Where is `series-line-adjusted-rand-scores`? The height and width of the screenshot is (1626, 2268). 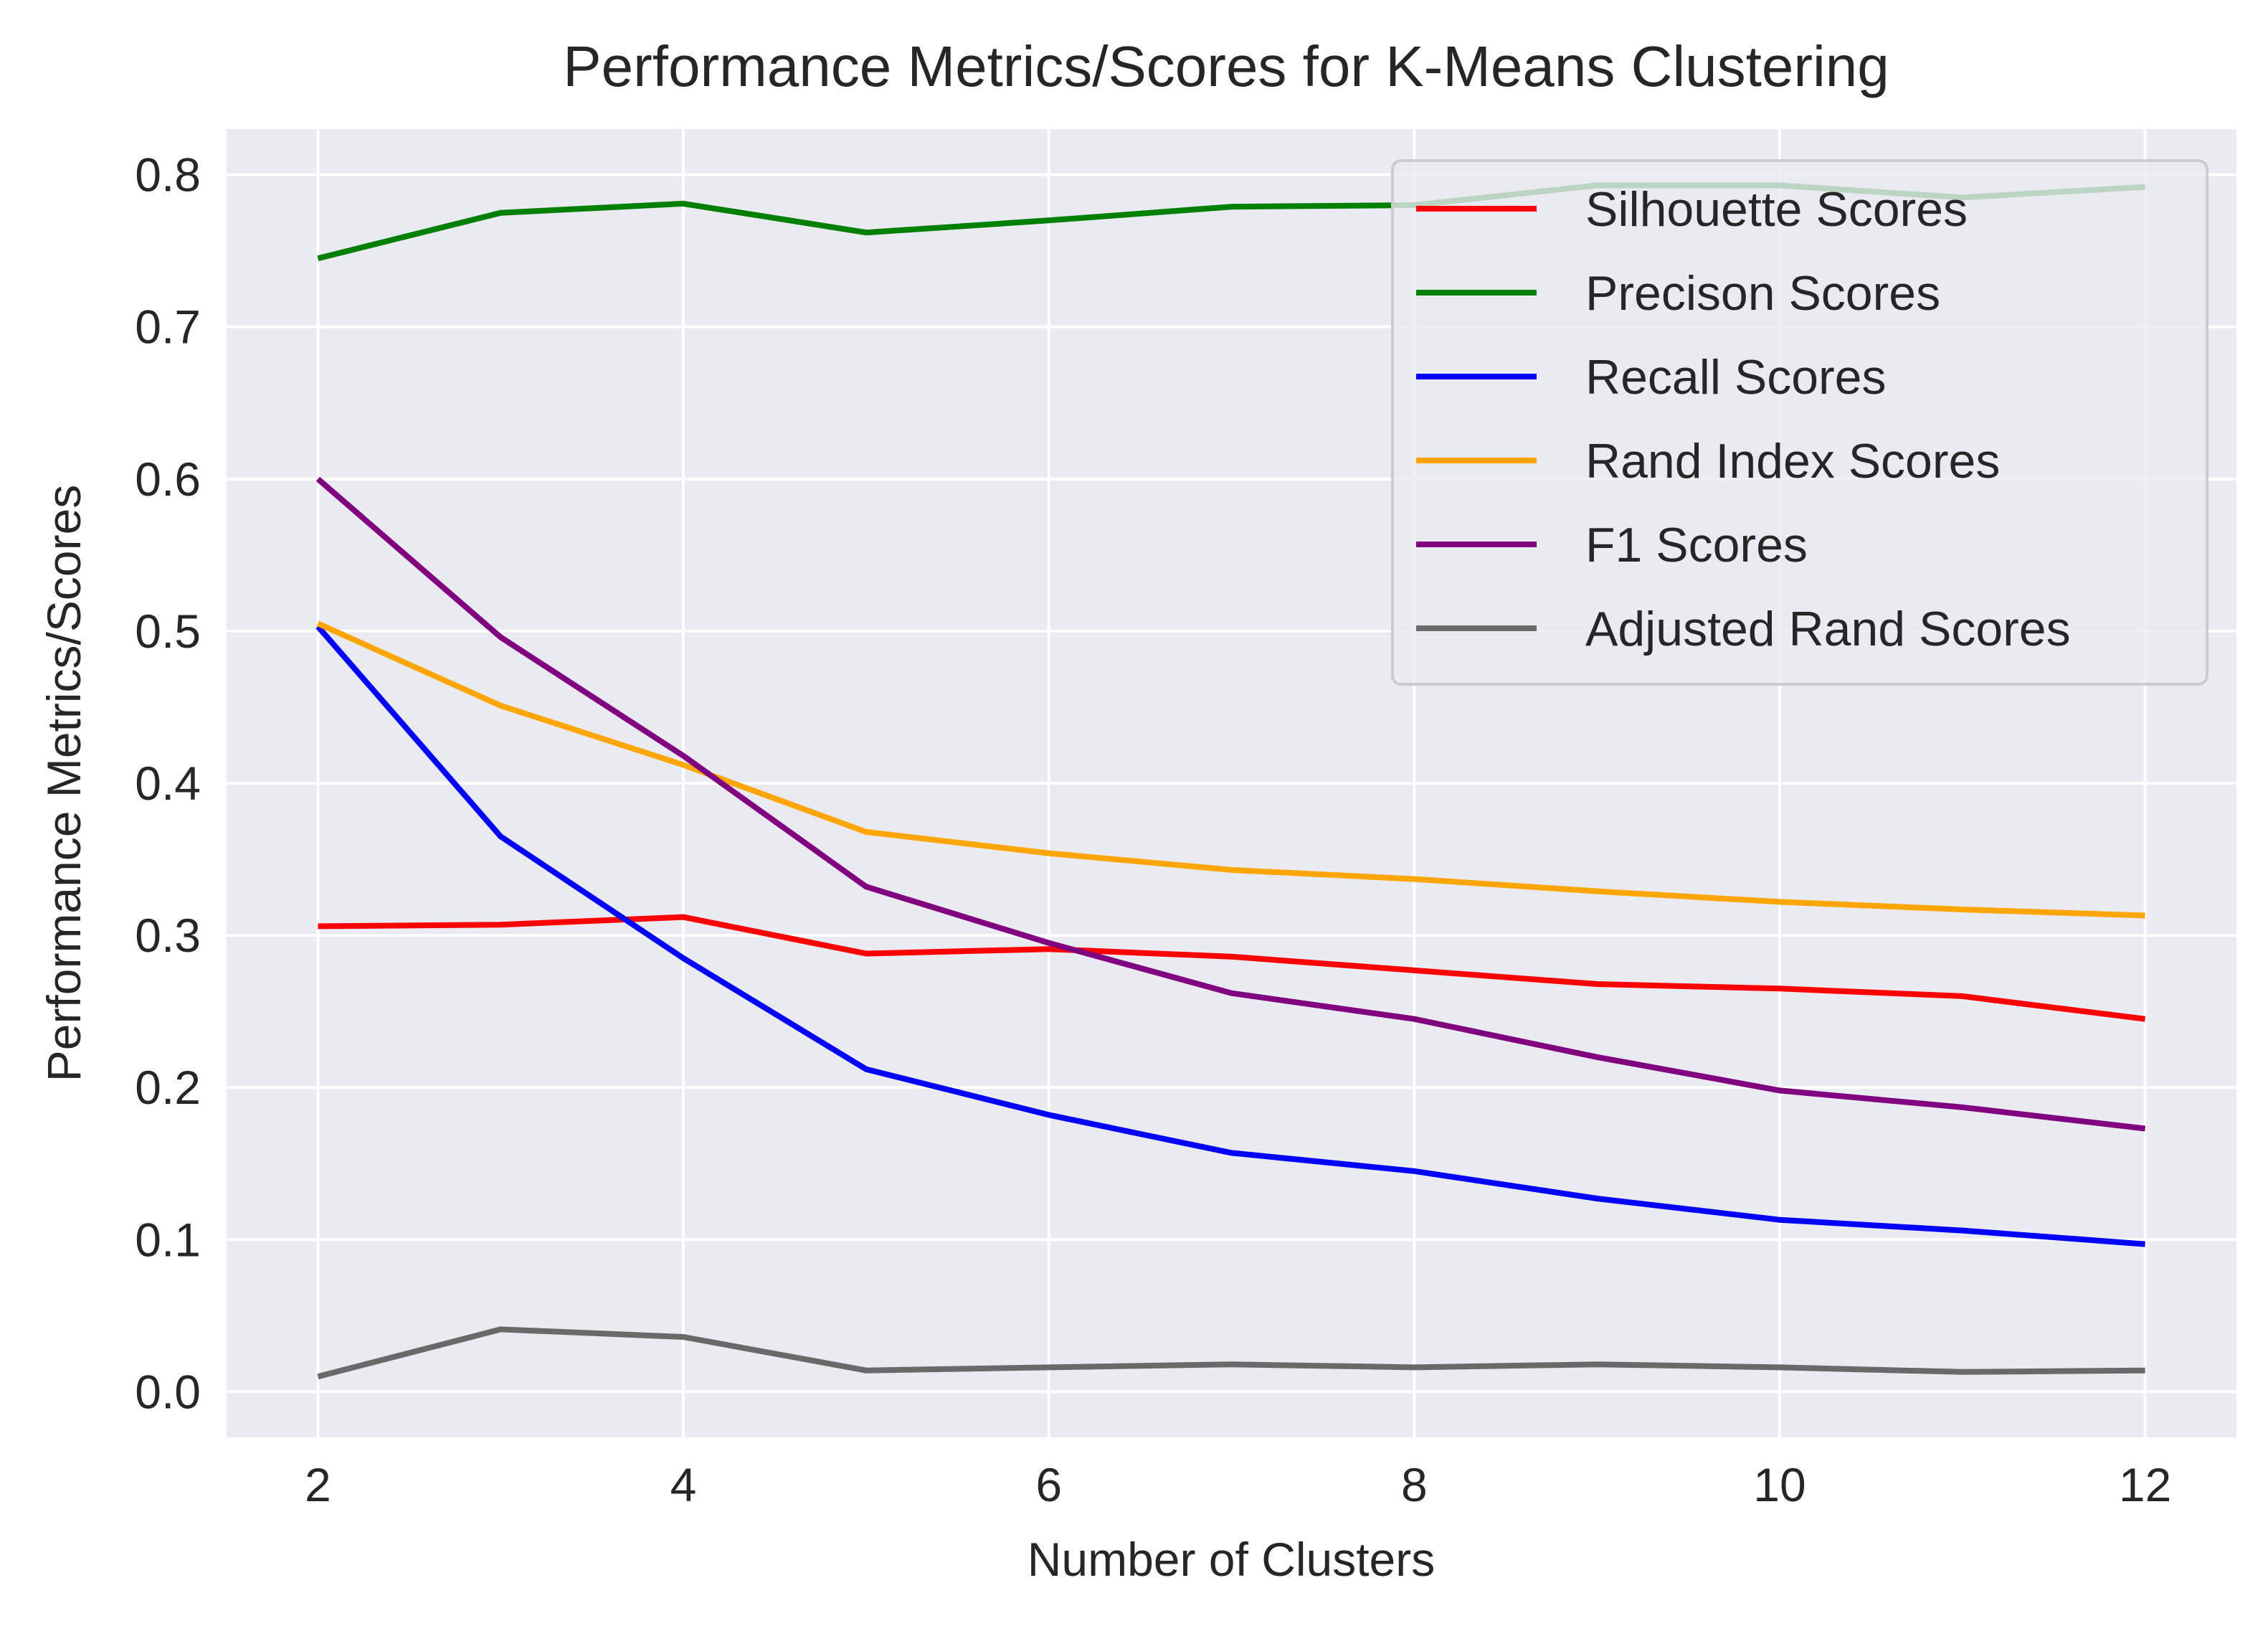 series-line-adjusted-rand-scores is located at coordinates (1231, 1353).